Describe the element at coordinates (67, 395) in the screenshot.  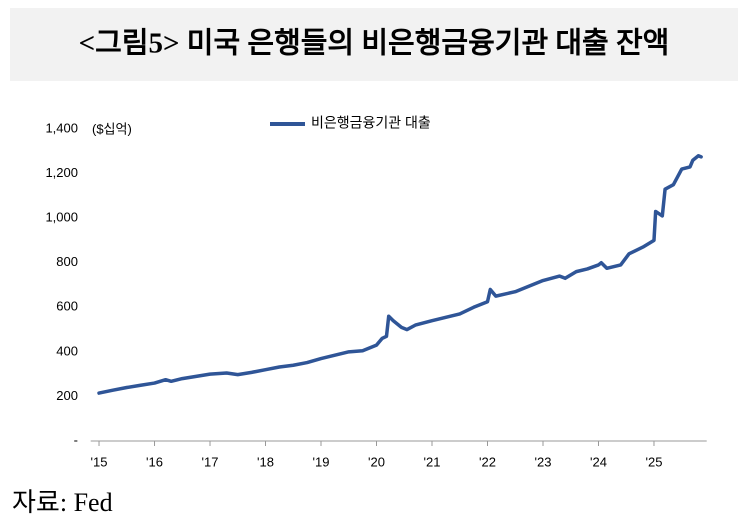
I see `y-tick-label: 200` at that location.